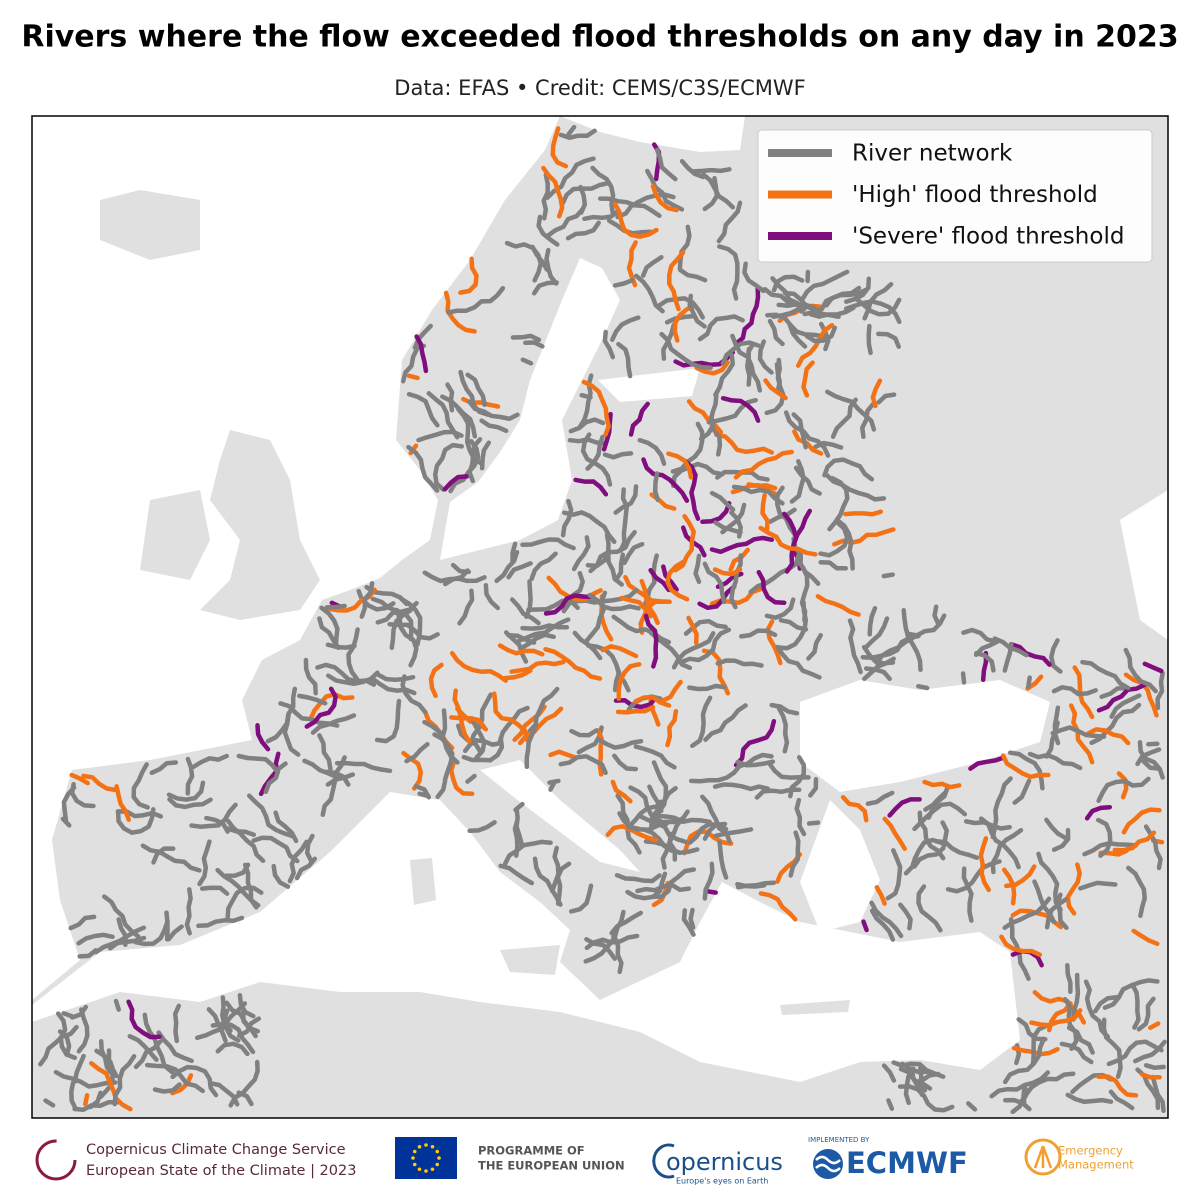  Describe the element at coordinates (932, 154) in the screenshot. I see `legend-label: River network` at that location.